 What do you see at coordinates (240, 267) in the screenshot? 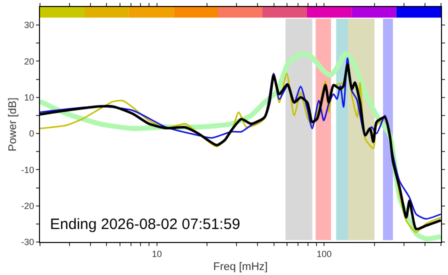
I see `x-axis-title: Freq [mHz]` at bounding box center [240, 267].